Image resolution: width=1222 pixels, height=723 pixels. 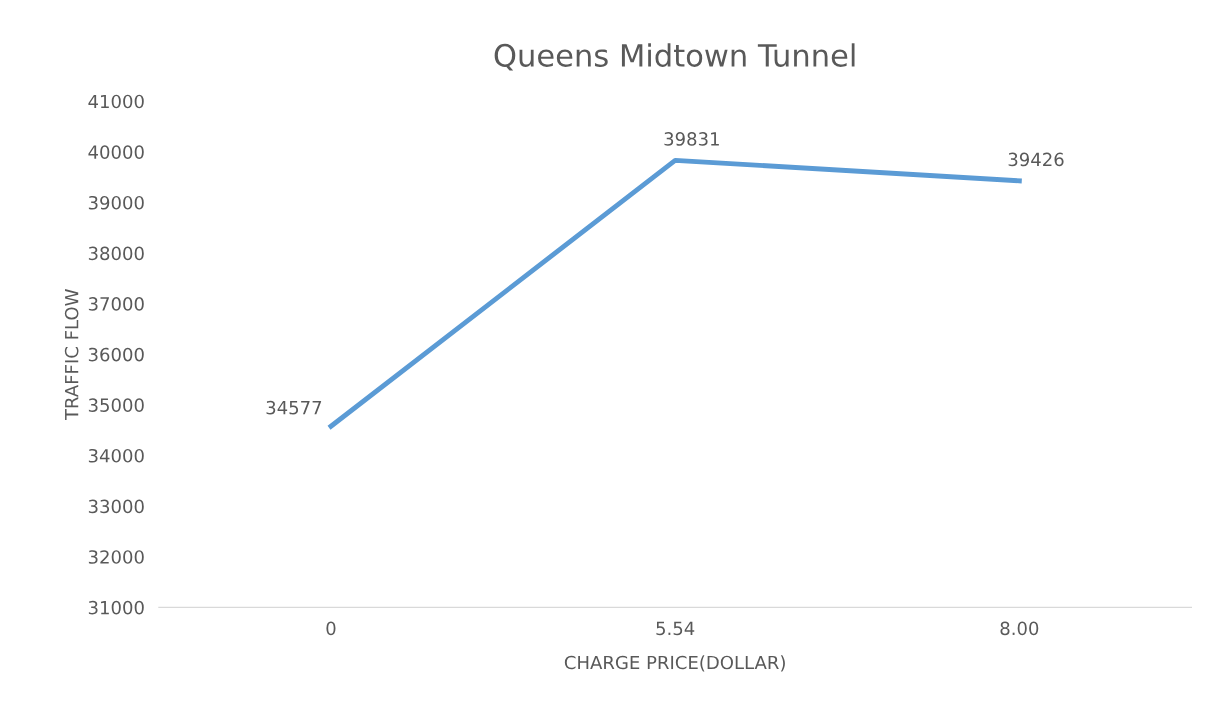 I want to click on data-label: 39426, so click(x=1036, y=159).